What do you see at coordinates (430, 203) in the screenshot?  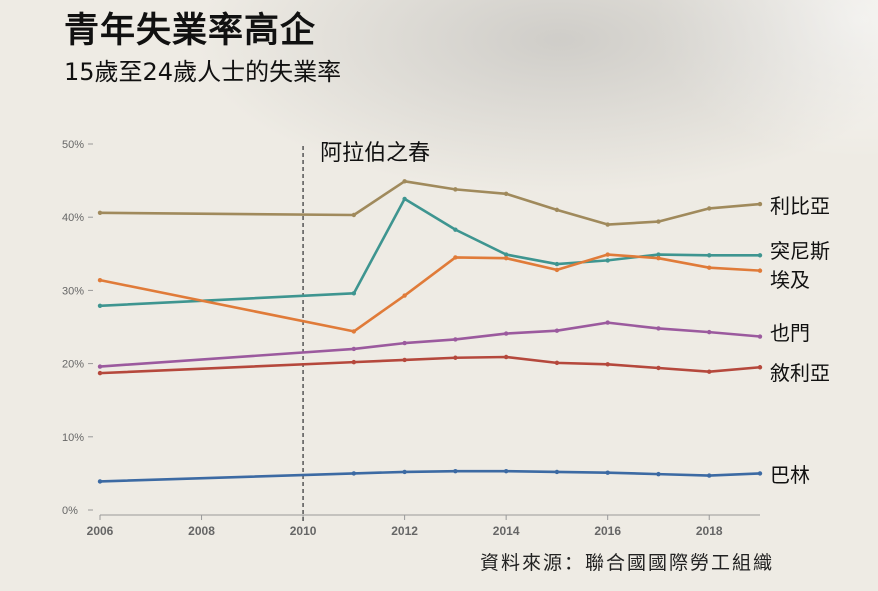 I see `series-line-利比亞` at bounding box center [430, 203].